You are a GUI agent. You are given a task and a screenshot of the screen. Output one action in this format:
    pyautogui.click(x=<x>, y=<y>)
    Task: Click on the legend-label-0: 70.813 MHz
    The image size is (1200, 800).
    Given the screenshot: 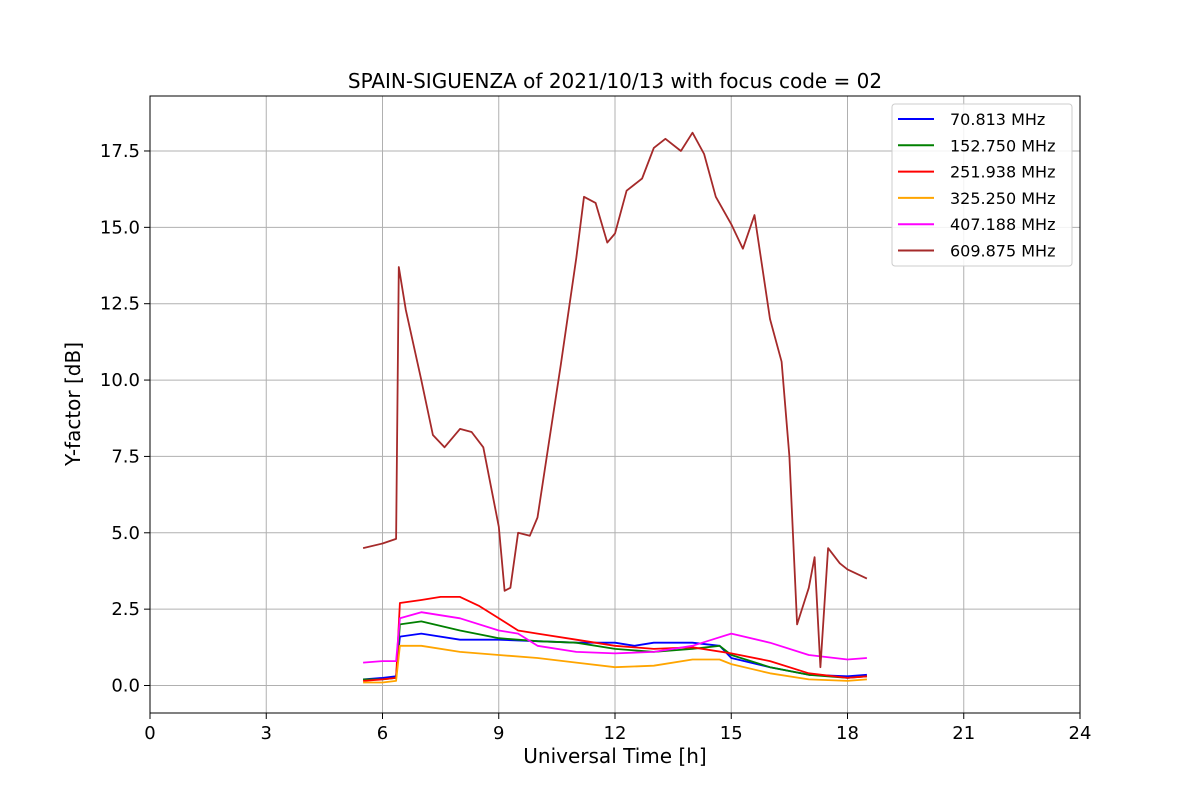 What is the action you would take?
    pyautogui.click(x=997, y=119)
    